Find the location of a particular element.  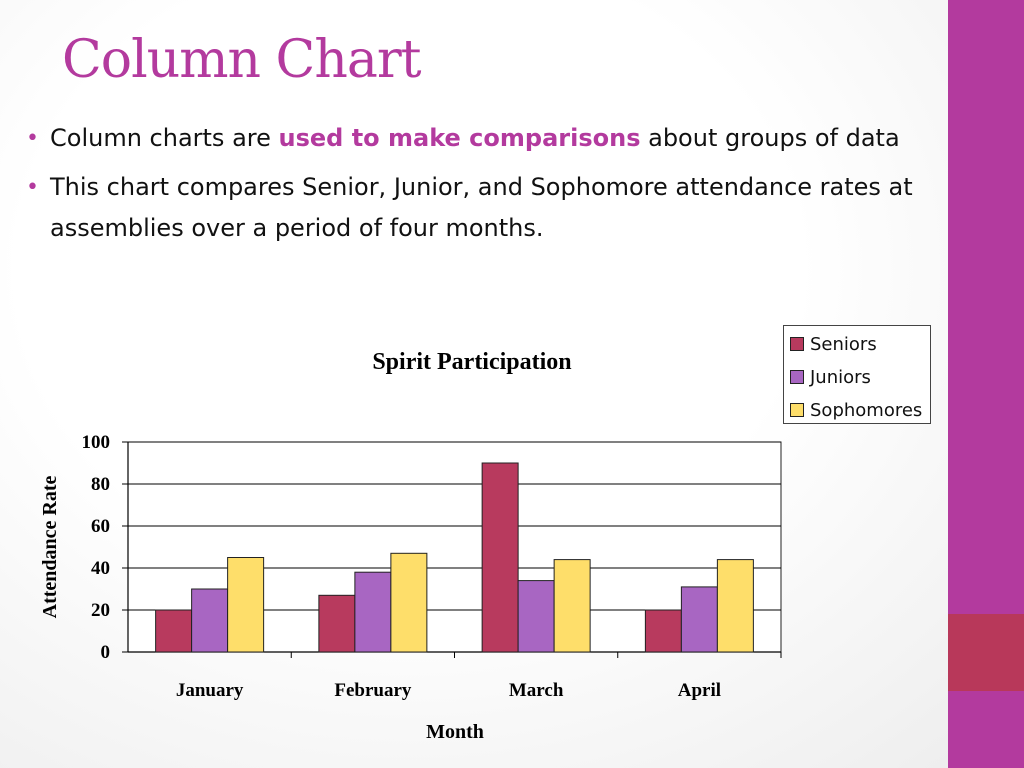

bar-juniors-january is located at coordinates (210, 620).